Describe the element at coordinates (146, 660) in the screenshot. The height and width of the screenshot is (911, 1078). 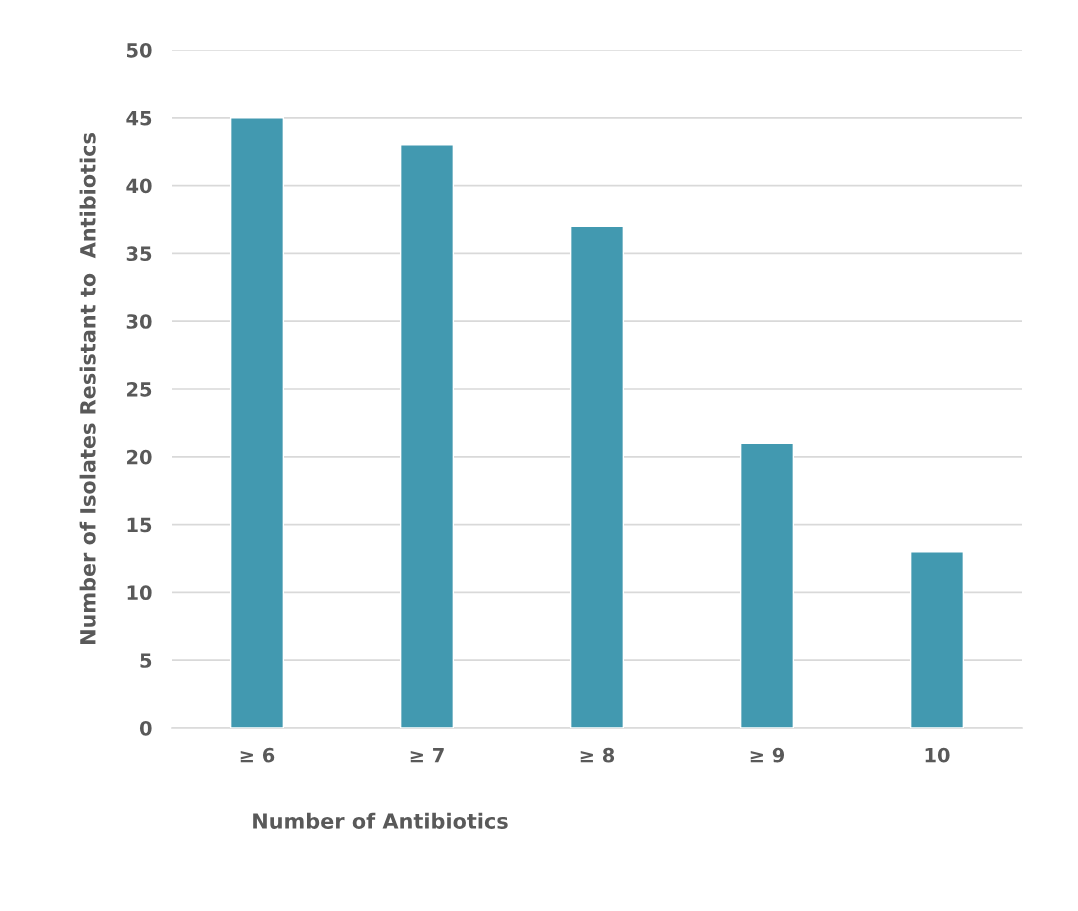
I see `y-tick-label: 5` at that location.